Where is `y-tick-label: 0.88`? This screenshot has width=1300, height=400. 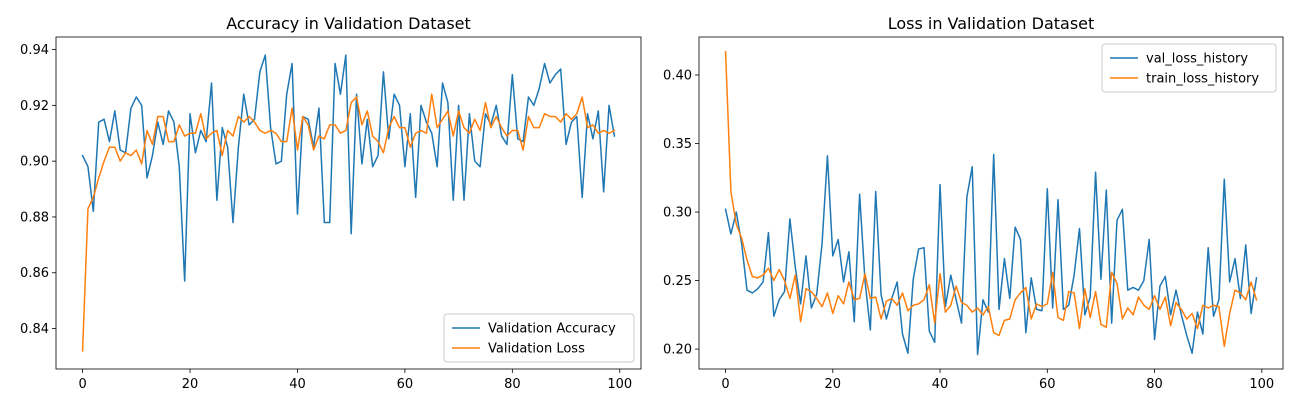
y-tick-label: 0.88 is located at coordinates (34, 217).